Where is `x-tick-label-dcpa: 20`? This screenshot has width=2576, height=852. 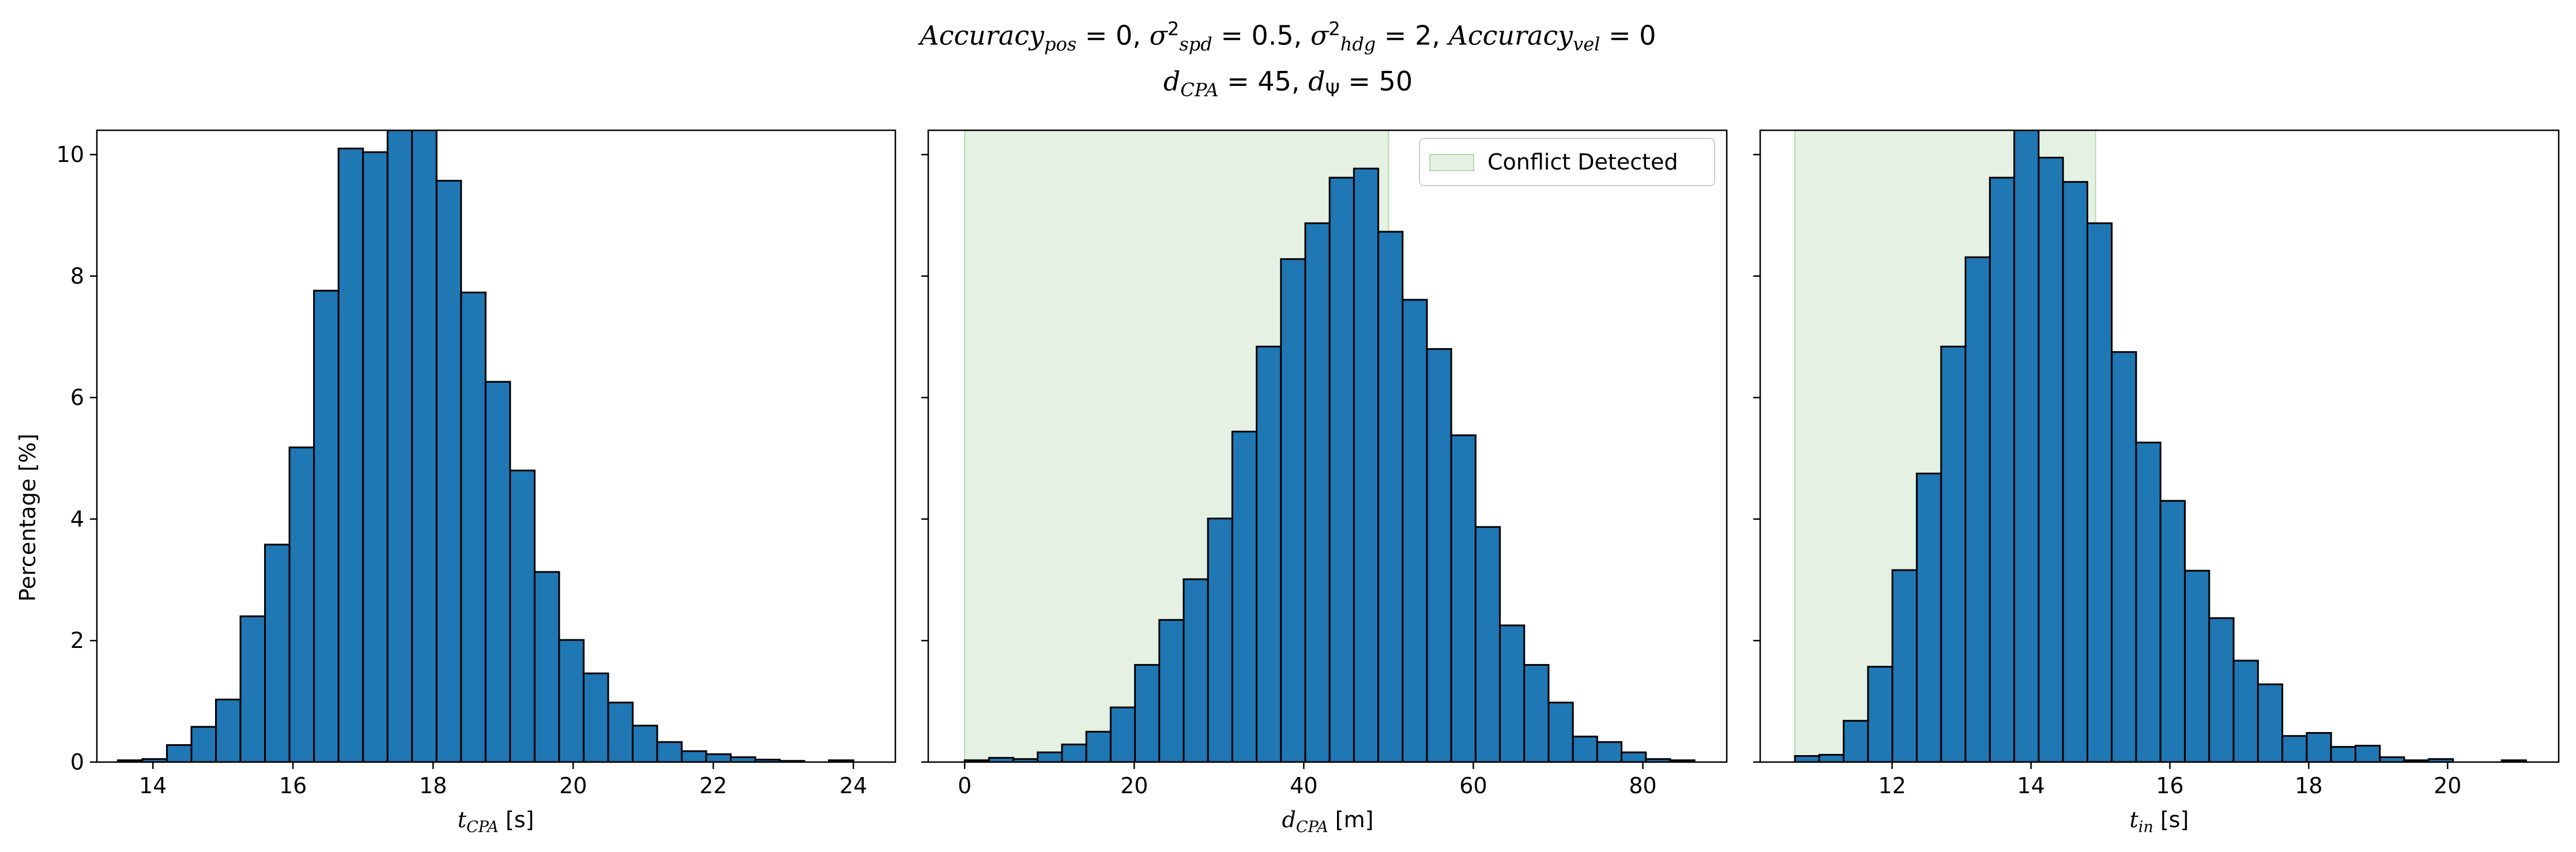 x-tick-label-dcpa: 20 is located at coordinates (1134, 786).